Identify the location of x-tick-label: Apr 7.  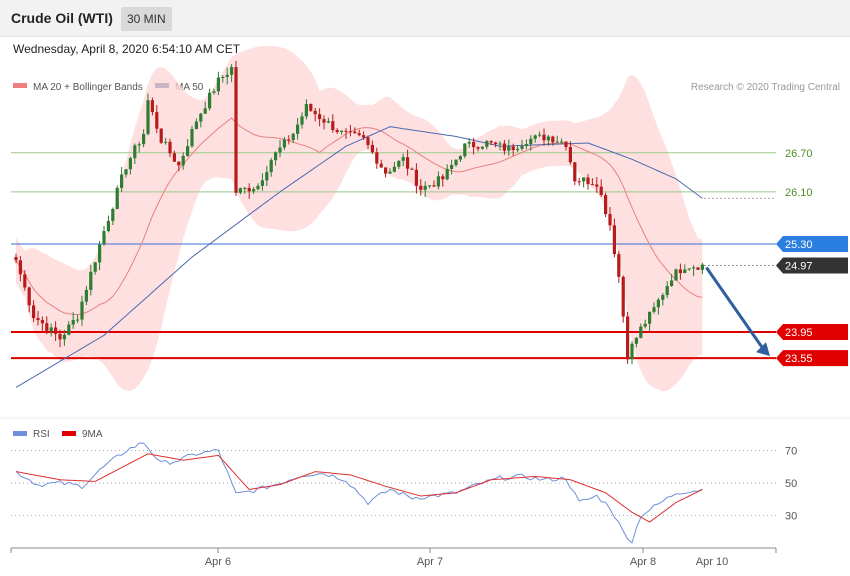
(430, 562).